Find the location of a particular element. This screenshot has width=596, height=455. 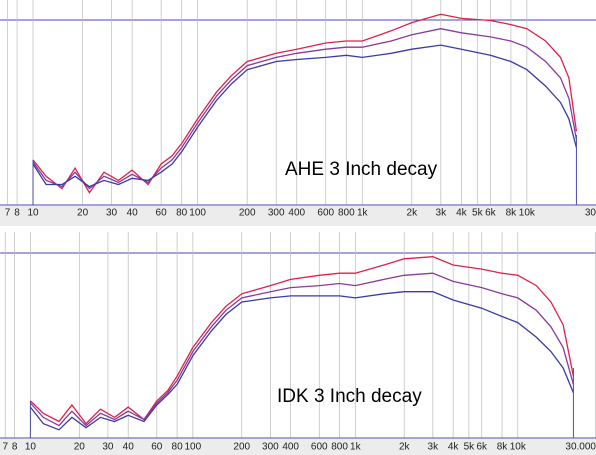

annotation: AHE 3 Inch decay is located at coordinates (361, 169).